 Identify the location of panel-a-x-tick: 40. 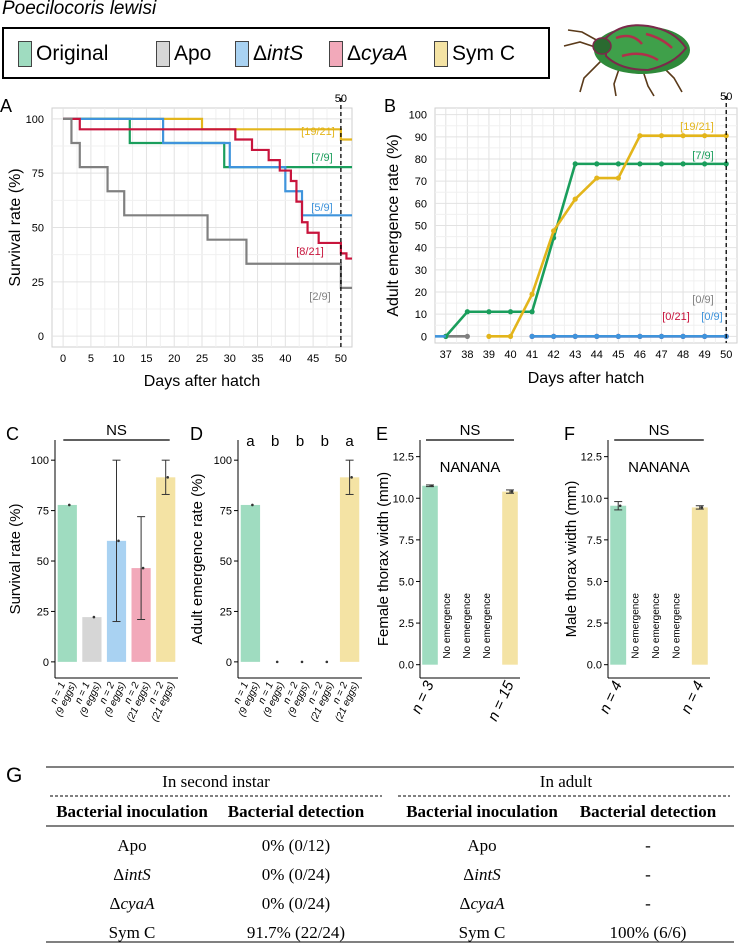
(285, 359).